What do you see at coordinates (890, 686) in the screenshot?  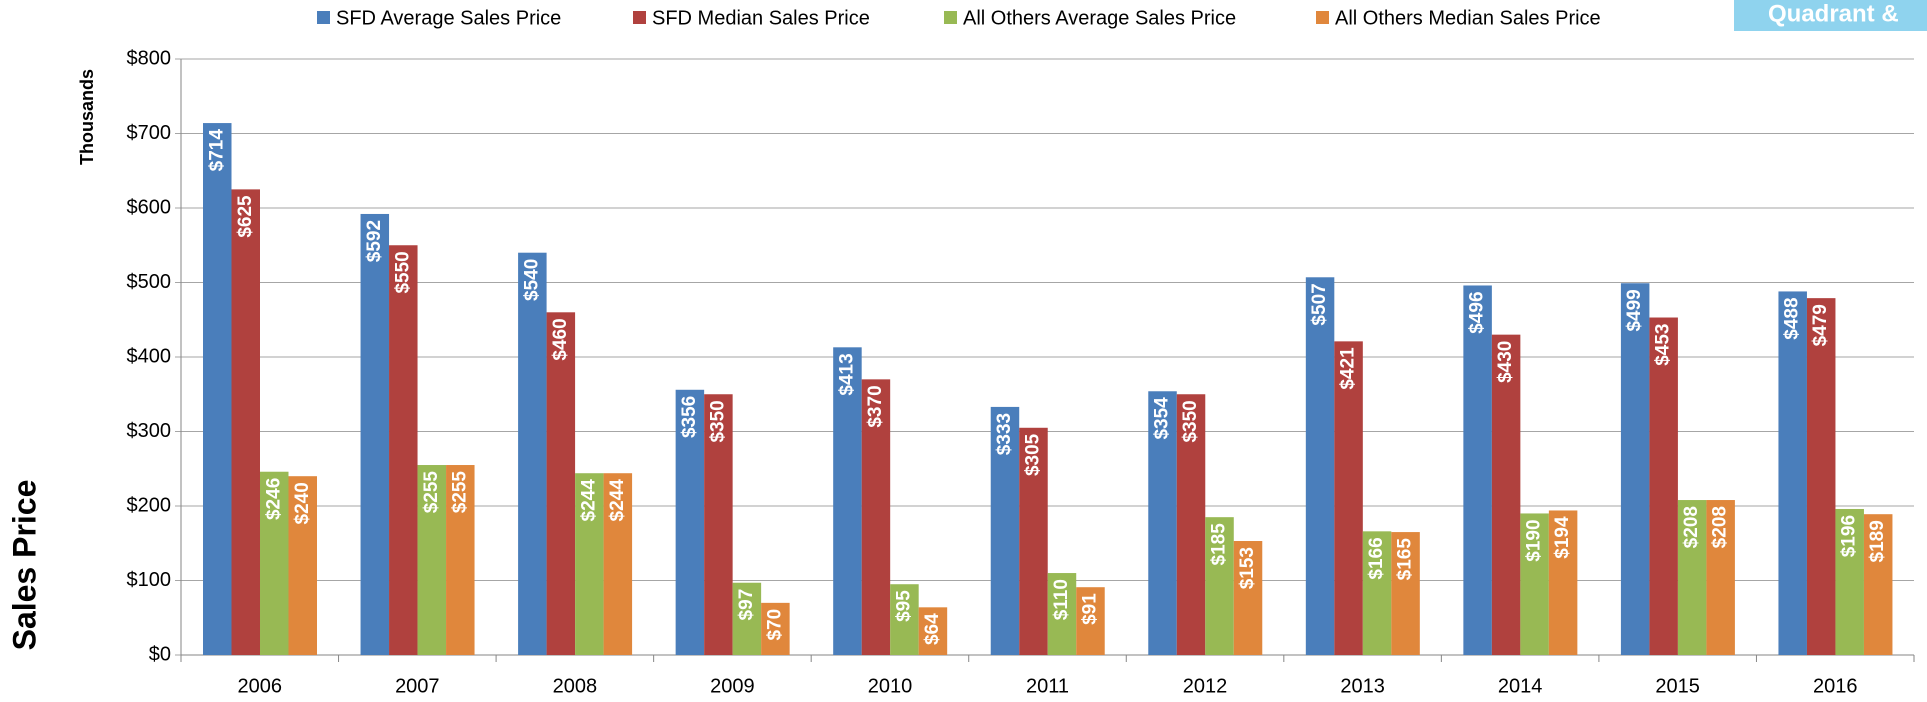 I see `x-tick-label: 2010` at bounding box center [890, 686].